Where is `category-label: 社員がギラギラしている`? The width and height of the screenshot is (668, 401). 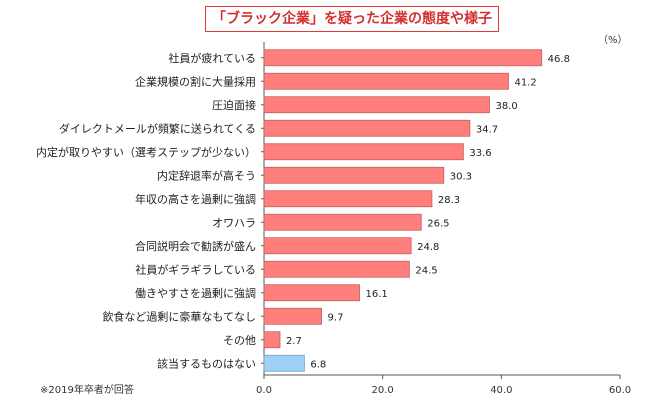 category-label: 社員がギラギラしている is located at coordinates (195, 269).